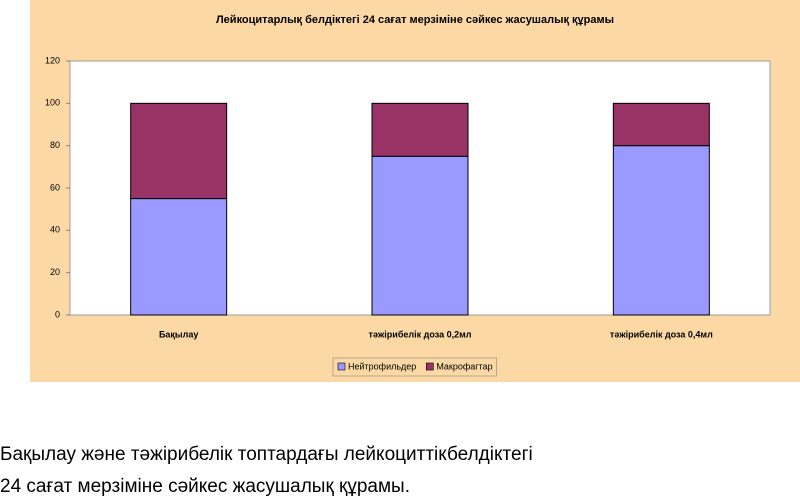  I want to click on legend-label: Макрофагтар, so click(464, 366).